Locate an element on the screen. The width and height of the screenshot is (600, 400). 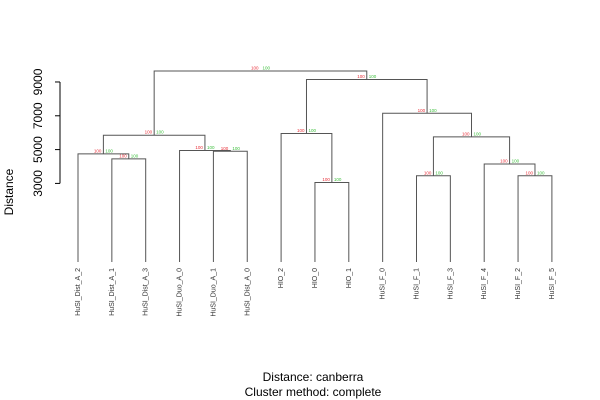
leaf-label: HIO_0 is located at coordinates (315, 278).